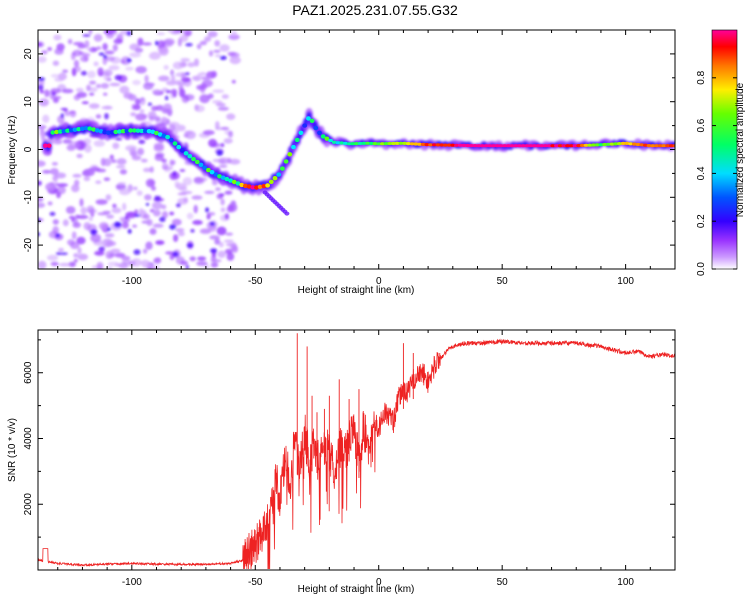 This screenshot has height=600, width=750. Describe the element at coordinates (356, 589) in the screenshot. I see `snr-x-label: Height of straight line (km)` at that location.